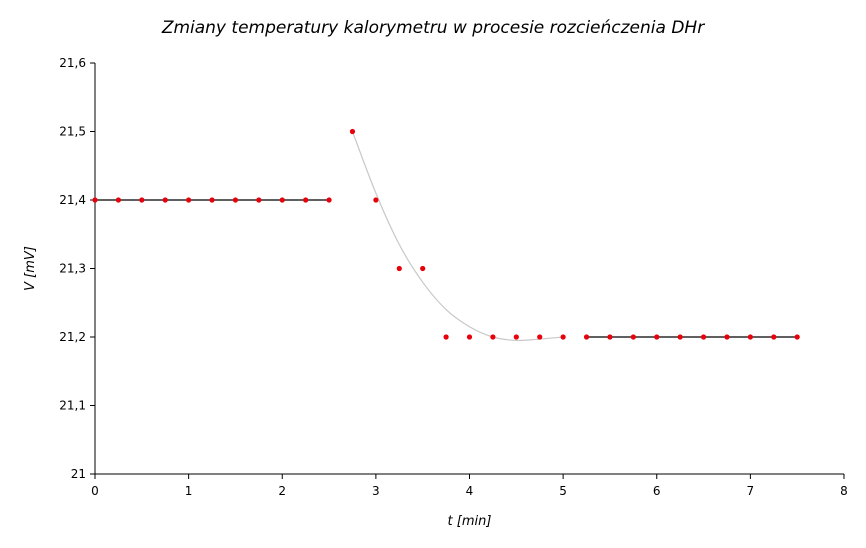 The image size is (866, 548). I want to click on y-tick-label: 21,3, so click(72, 269).